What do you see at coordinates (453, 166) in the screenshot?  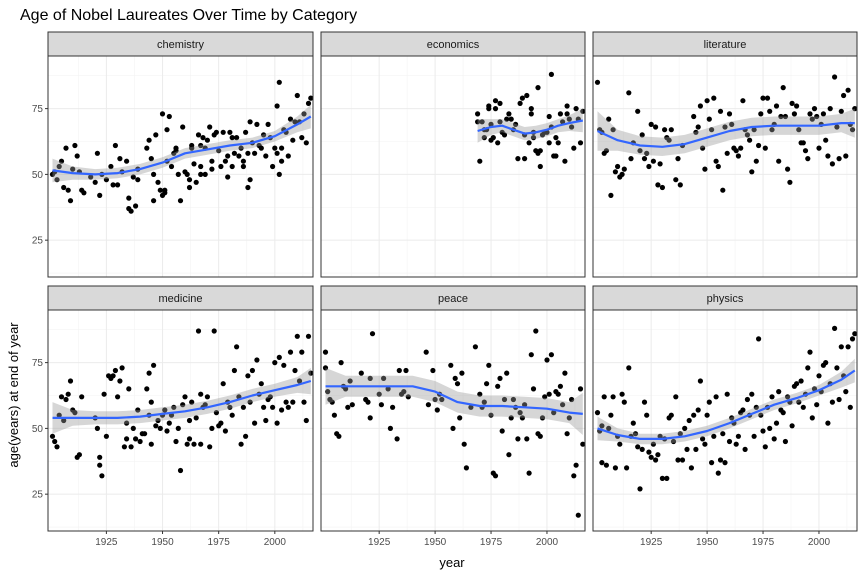 I see `panel-border-economics` at bounding box center [453, 166].